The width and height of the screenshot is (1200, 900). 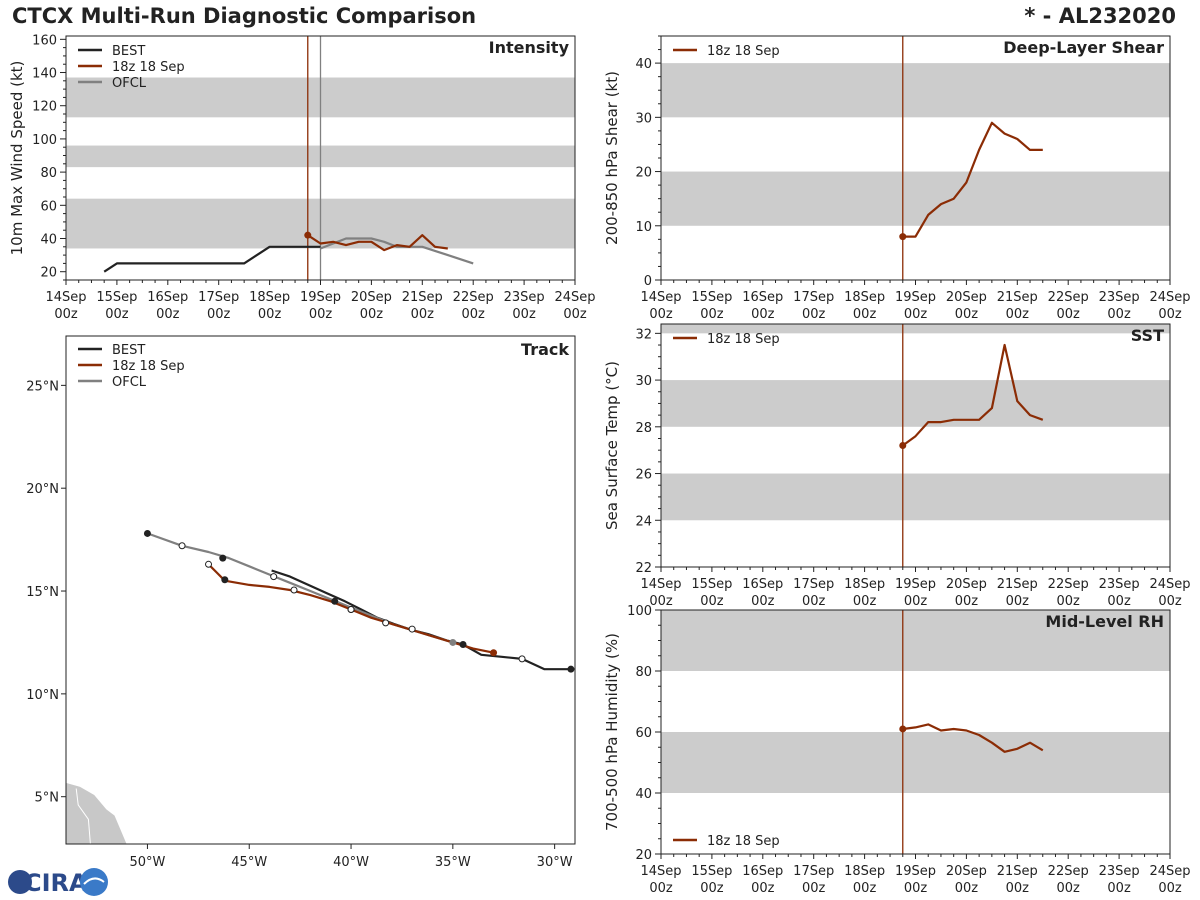 What do you see at coordinates (864, 584) in the screenshot?
I see `sst-xtick-label-day: 18Sep` at bounding box center [864, 584].